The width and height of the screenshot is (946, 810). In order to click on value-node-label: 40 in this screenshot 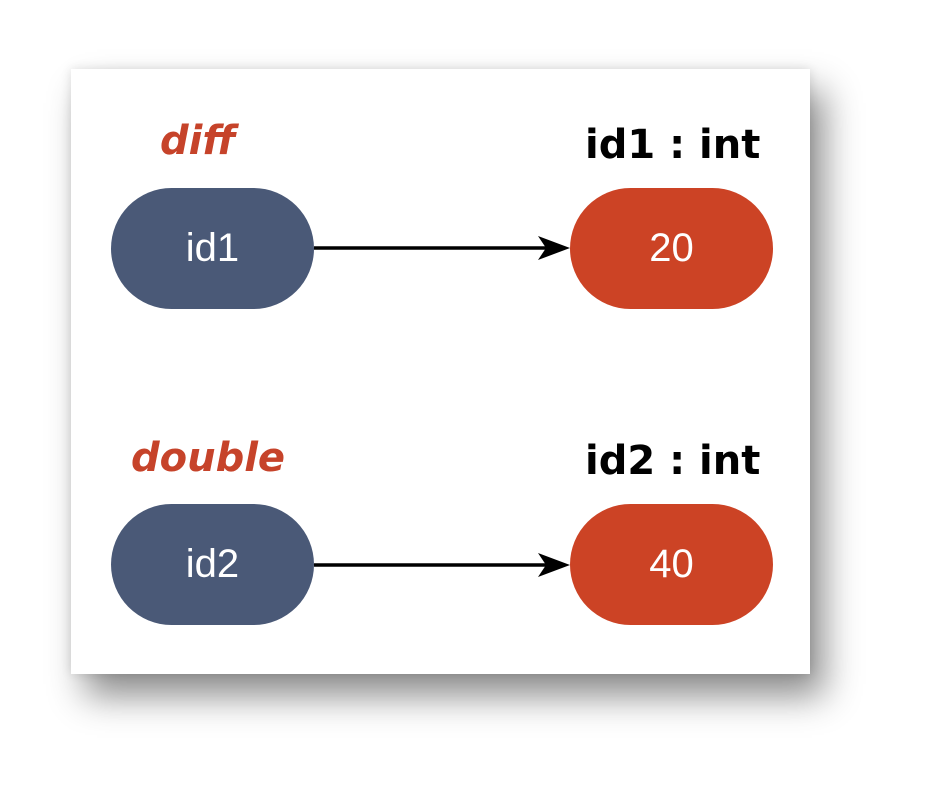, I will do `click(671, 564)`.